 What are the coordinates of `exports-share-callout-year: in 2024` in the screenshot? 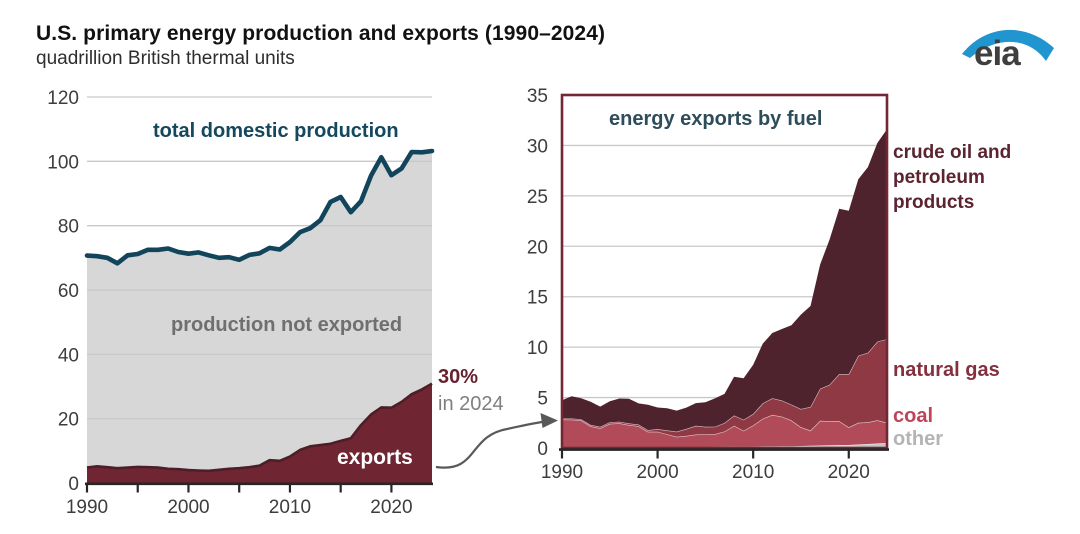 It's located at (471, 404).